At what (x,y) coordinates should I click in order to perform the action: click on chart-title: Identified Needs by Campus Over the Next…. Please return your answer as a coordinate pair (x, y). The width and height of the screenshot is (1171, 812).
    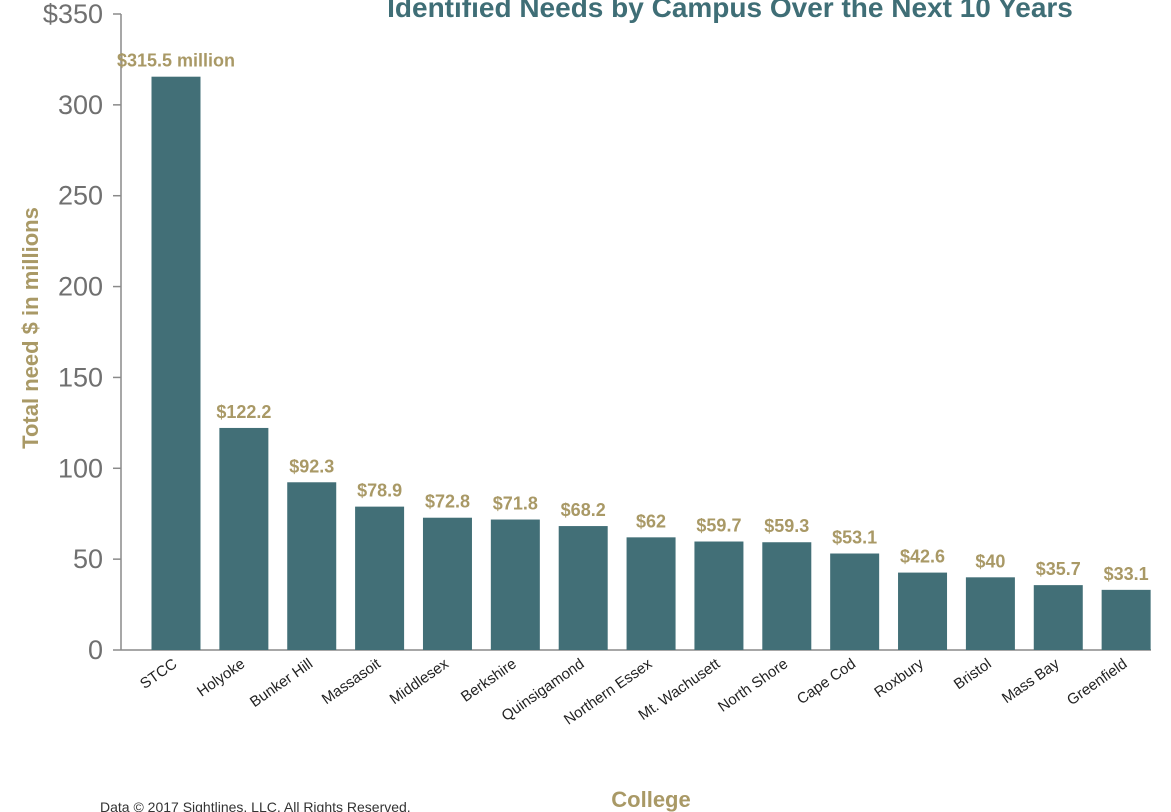
    Looking at the image, I should click on (730, 11).